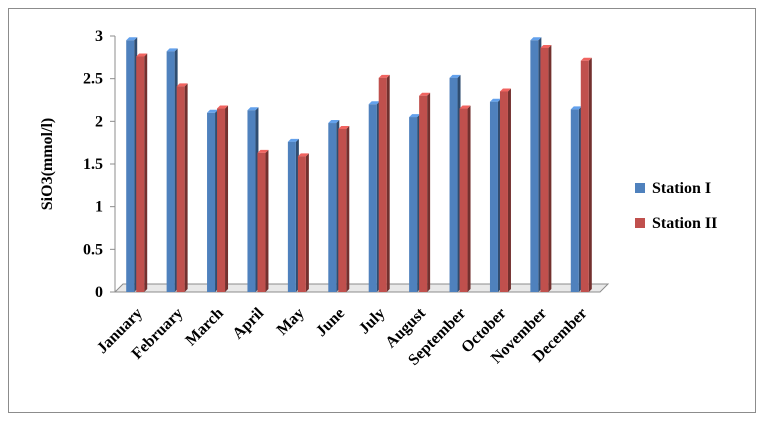 The width and height of the screenshot is (766, 423). Describe the element at coordinates (213, 200) in the screenshot. I see `bar-station-1-march` at that location.